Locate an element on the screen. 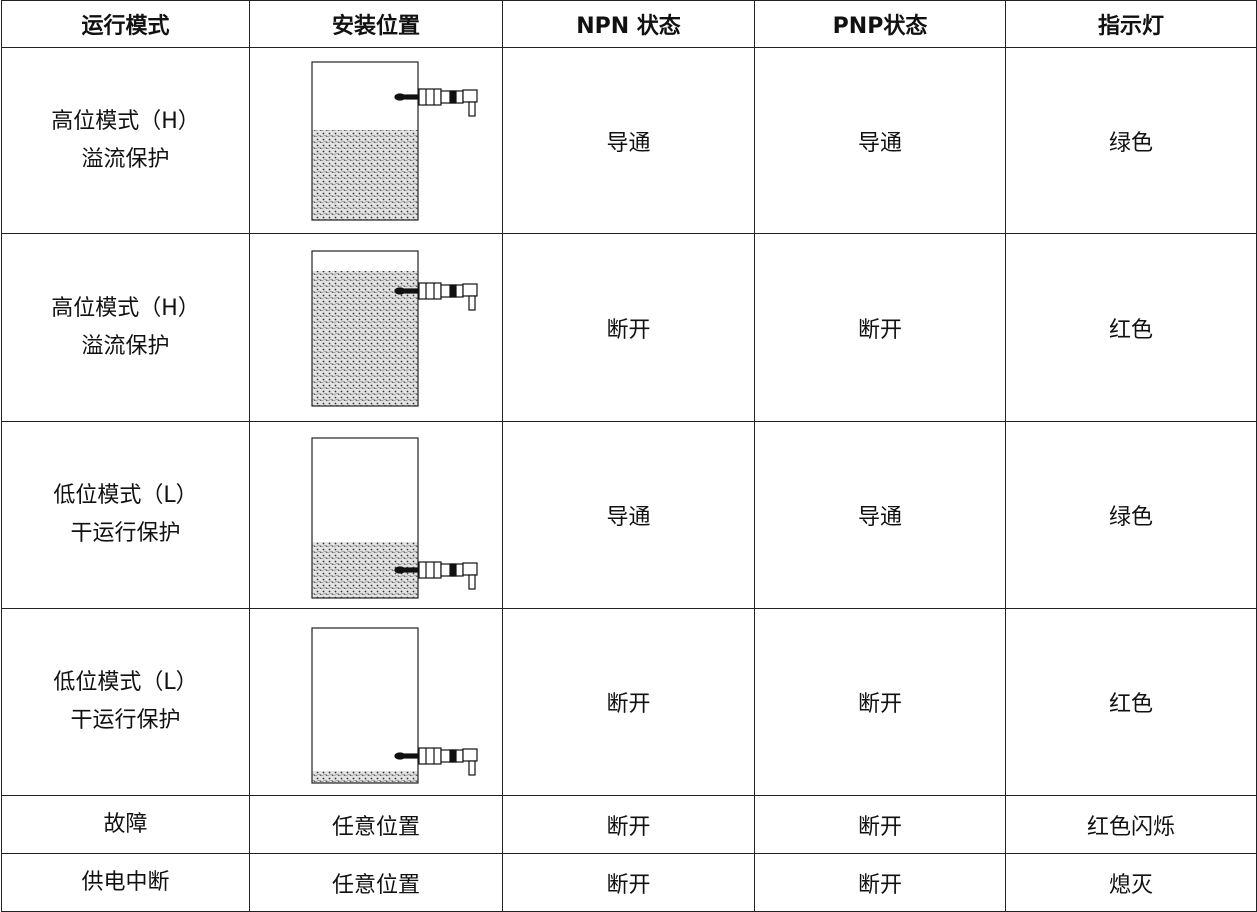 The width and height of the screenshot is (1257, 912). mode-cell: 故障 is located at coordinates (125, 824).